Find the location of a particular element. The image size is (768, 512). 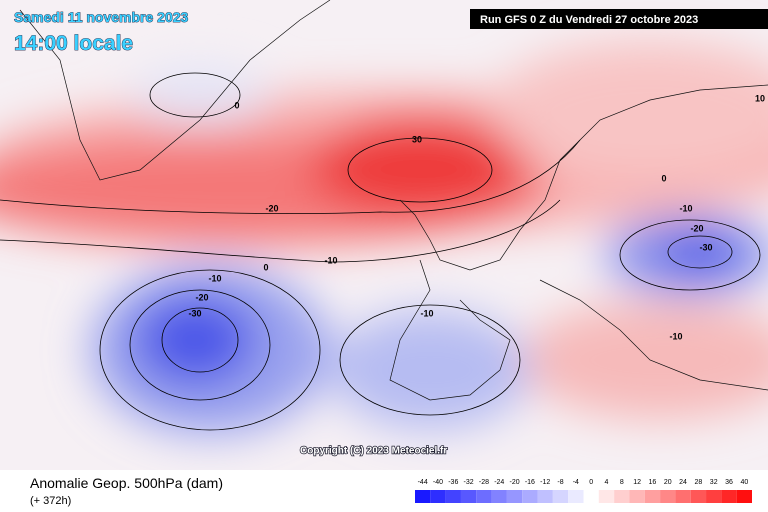

contour-label: 10 is located at coordinates (760, 98).